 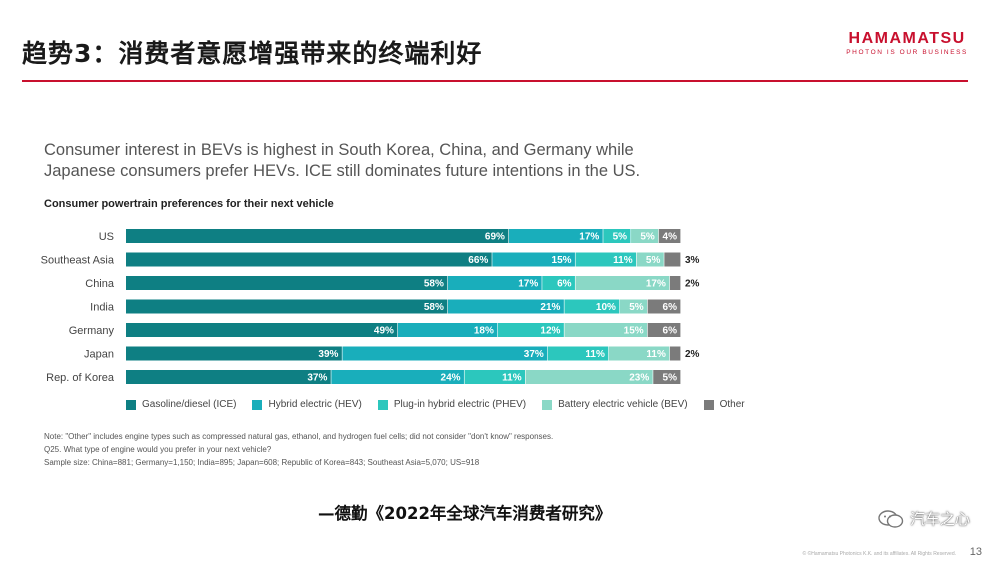 I want to click on hamamatsu-logo: HAMAMATSU PHOTON IS OUR BUSINESS, so click(x=907, y=43).